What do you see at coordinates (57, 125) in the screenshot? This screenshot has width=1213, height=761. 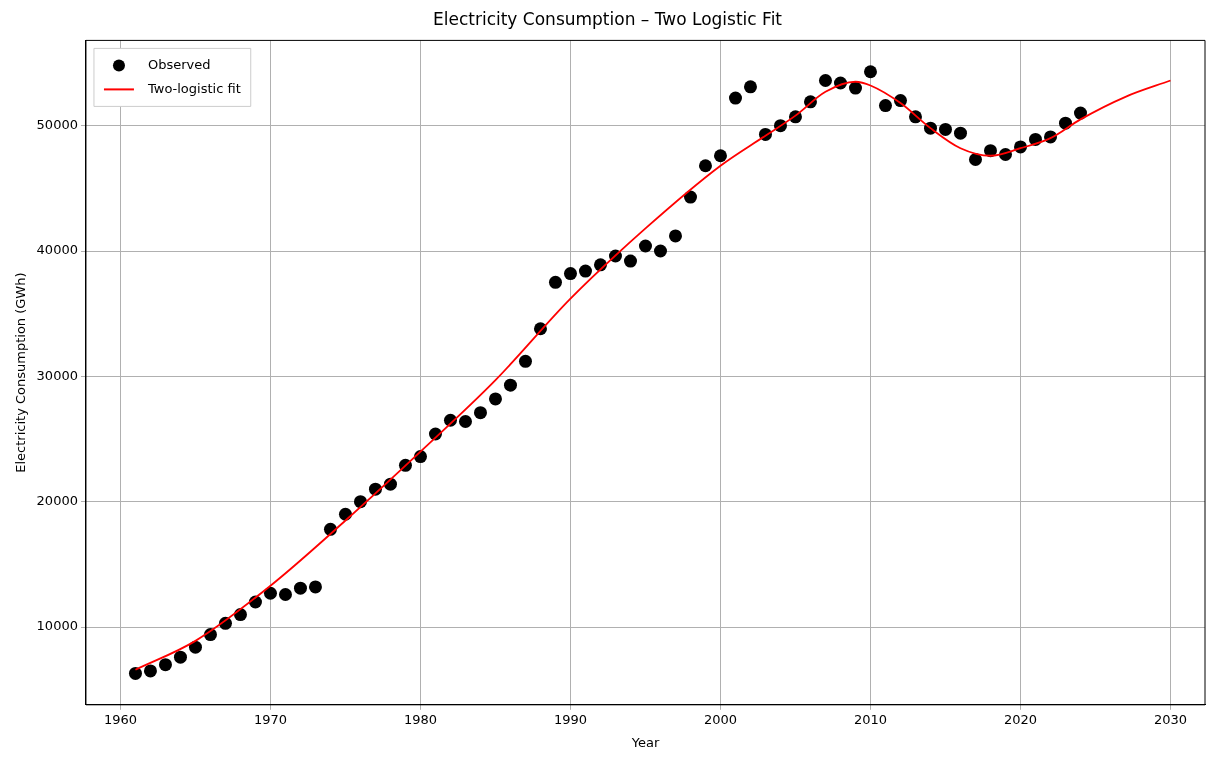 I see `y-tick-label: 50000` at bounding box center [57, 125].